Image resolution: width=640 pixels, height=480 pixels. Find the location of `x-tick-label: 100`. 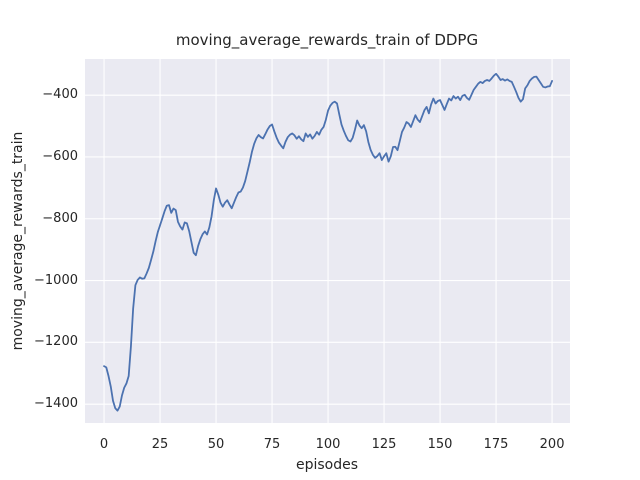

x-tick-label: 100 is located at coordinates (328, 444).